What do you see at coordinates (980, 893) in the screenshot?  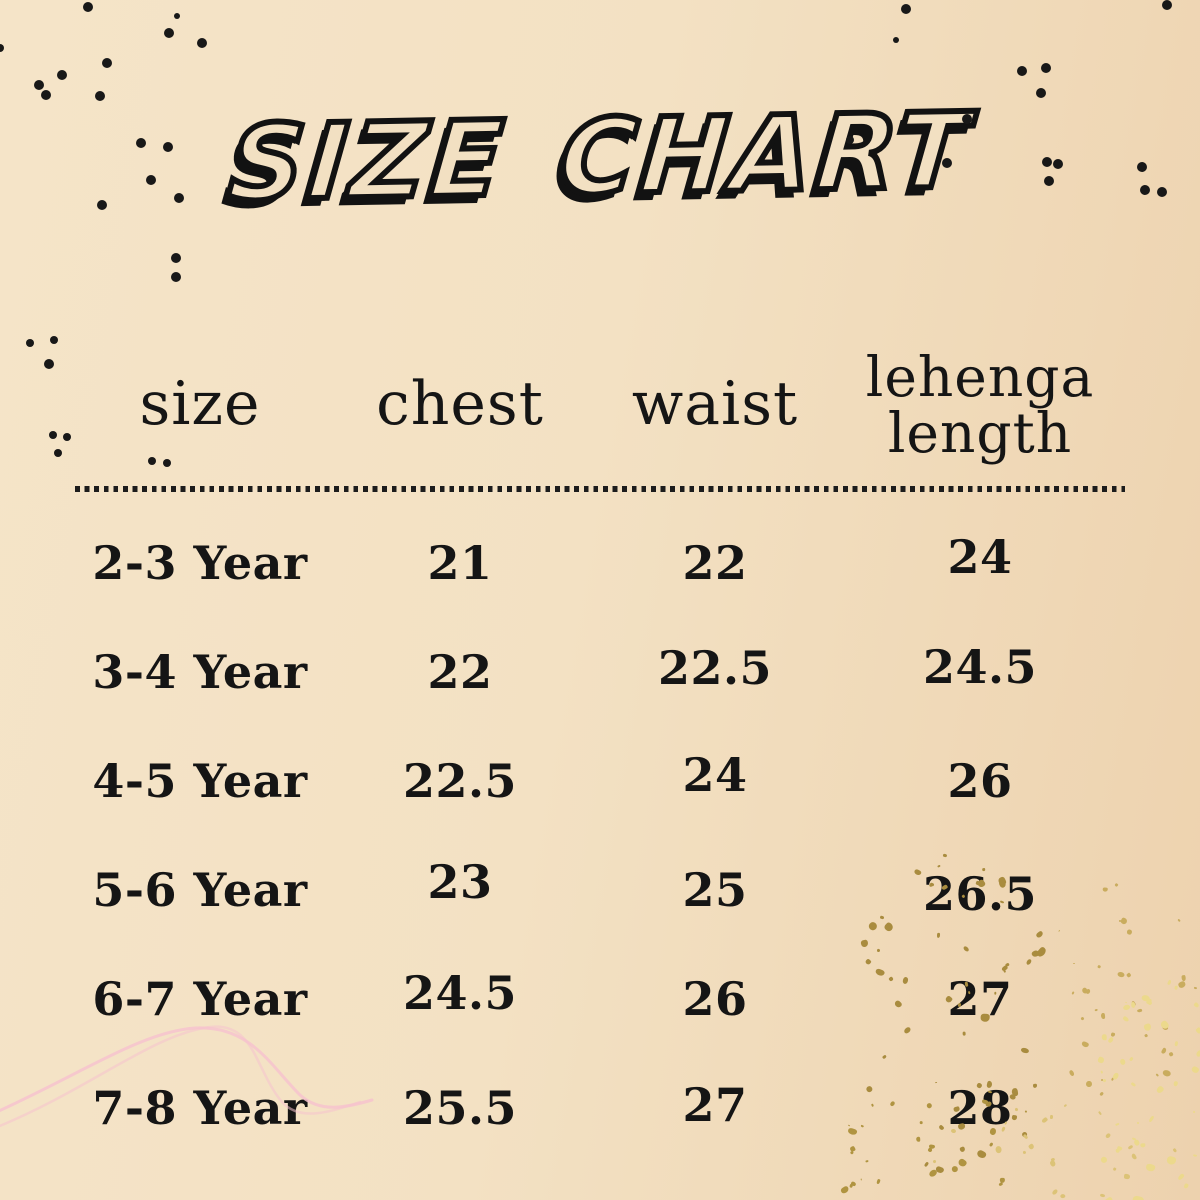 I see `row-value-lehenga_length: 26.5` at bounding box center [980, 893].